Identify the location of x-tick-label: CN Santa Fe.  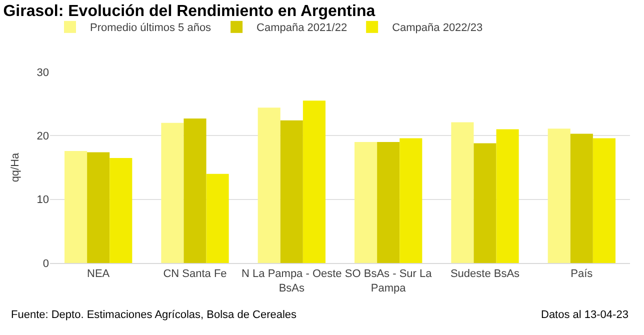
(195, 274).